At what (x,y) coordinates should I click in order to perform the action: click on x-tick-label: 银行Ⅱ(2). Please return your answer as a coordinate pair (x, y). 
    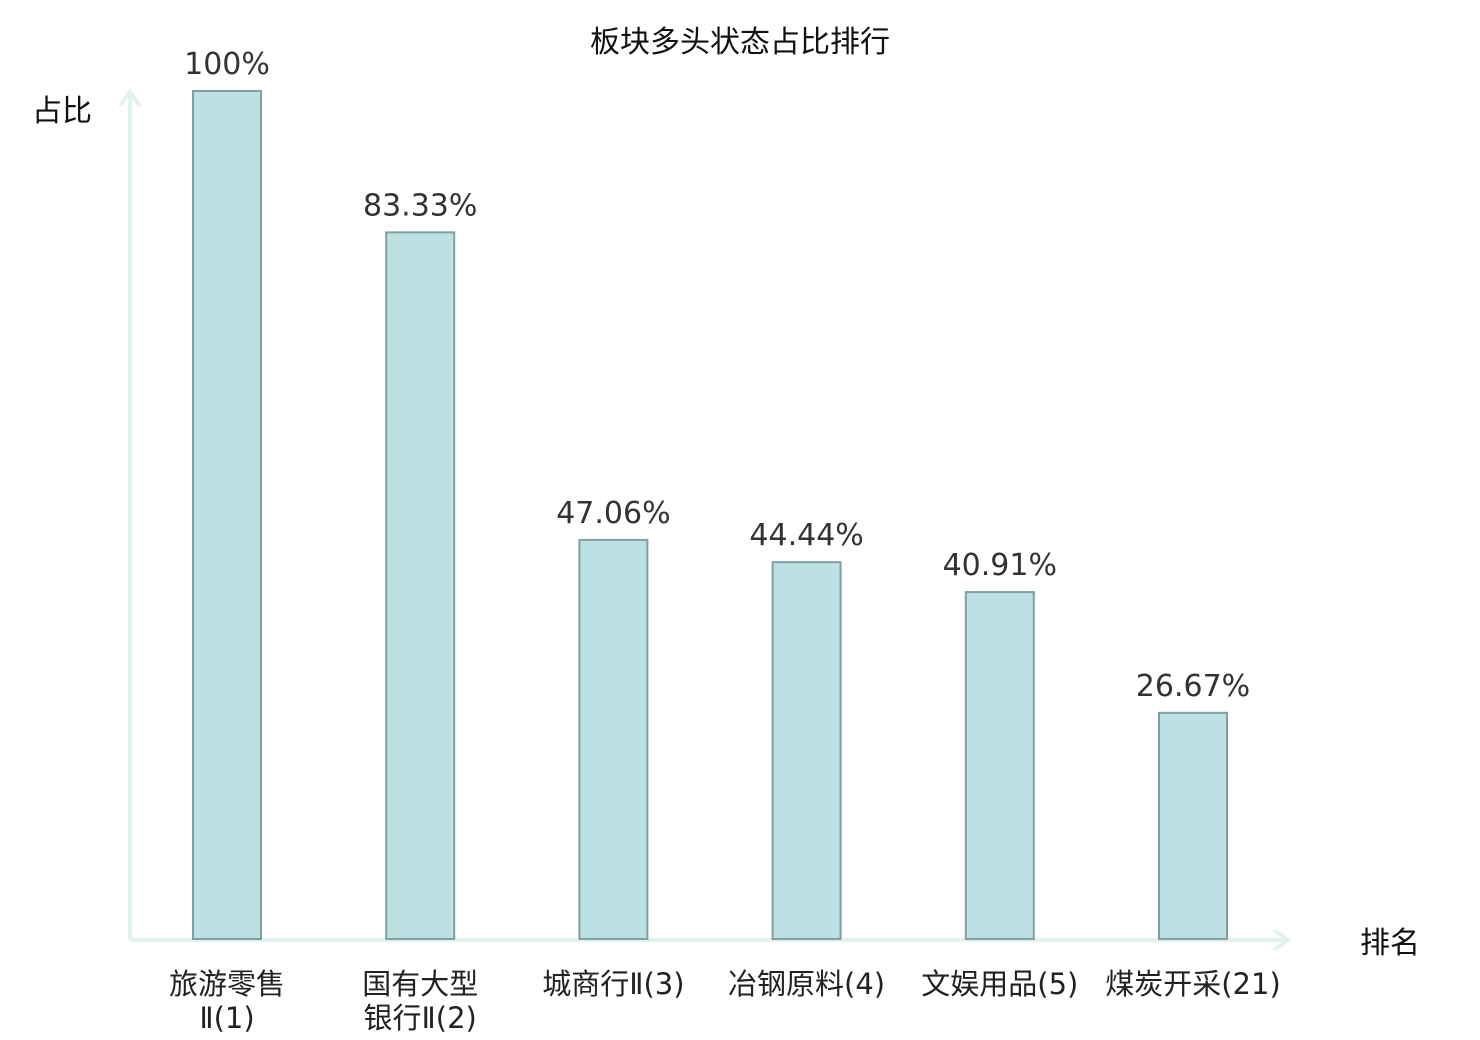
    Looking at the image, I should click on (420, 1018).